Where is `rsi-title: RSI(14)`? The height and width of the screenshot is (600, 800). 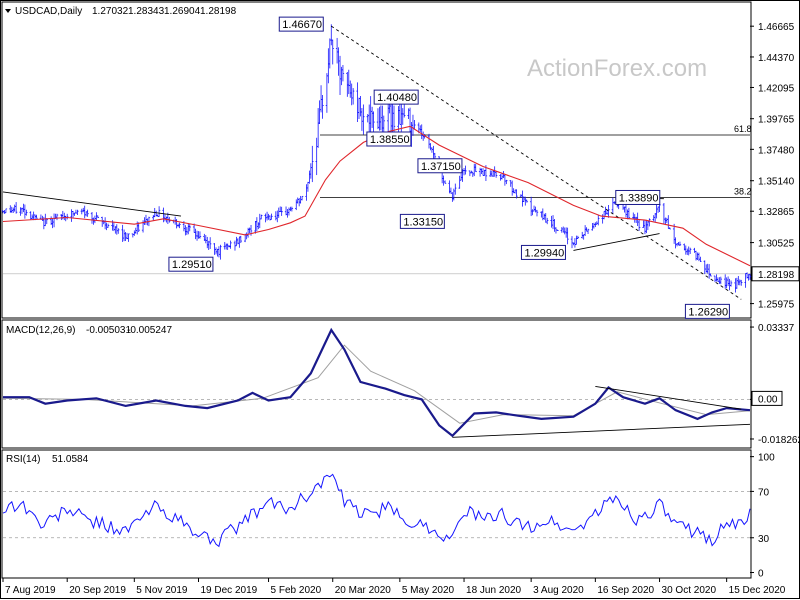 rsi-title: RSI(14) is located at coordinates (23, 459).